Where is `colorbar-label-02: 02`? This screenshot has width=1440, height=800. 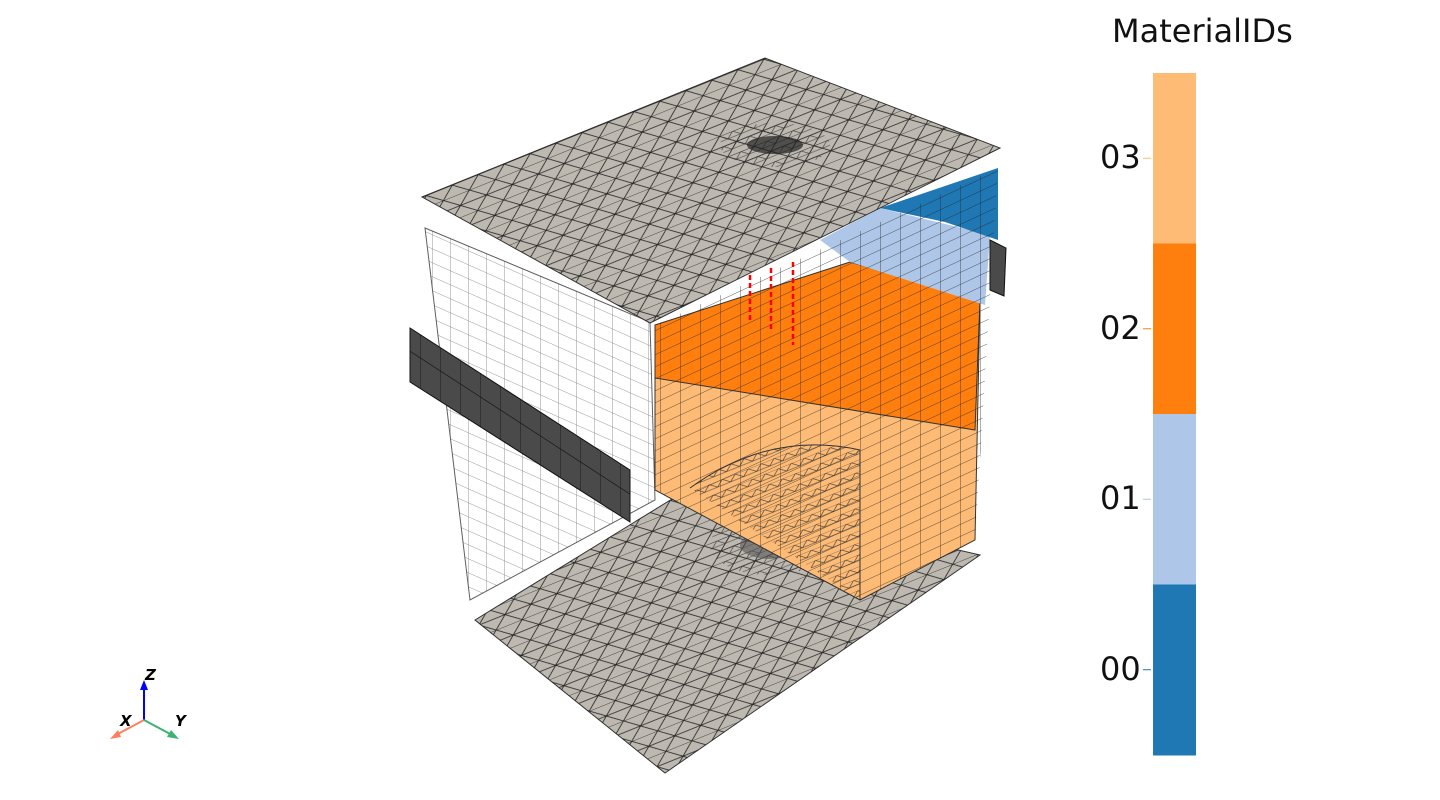
colorbar-label-02: 02 is located at coordinates (1120, 328).